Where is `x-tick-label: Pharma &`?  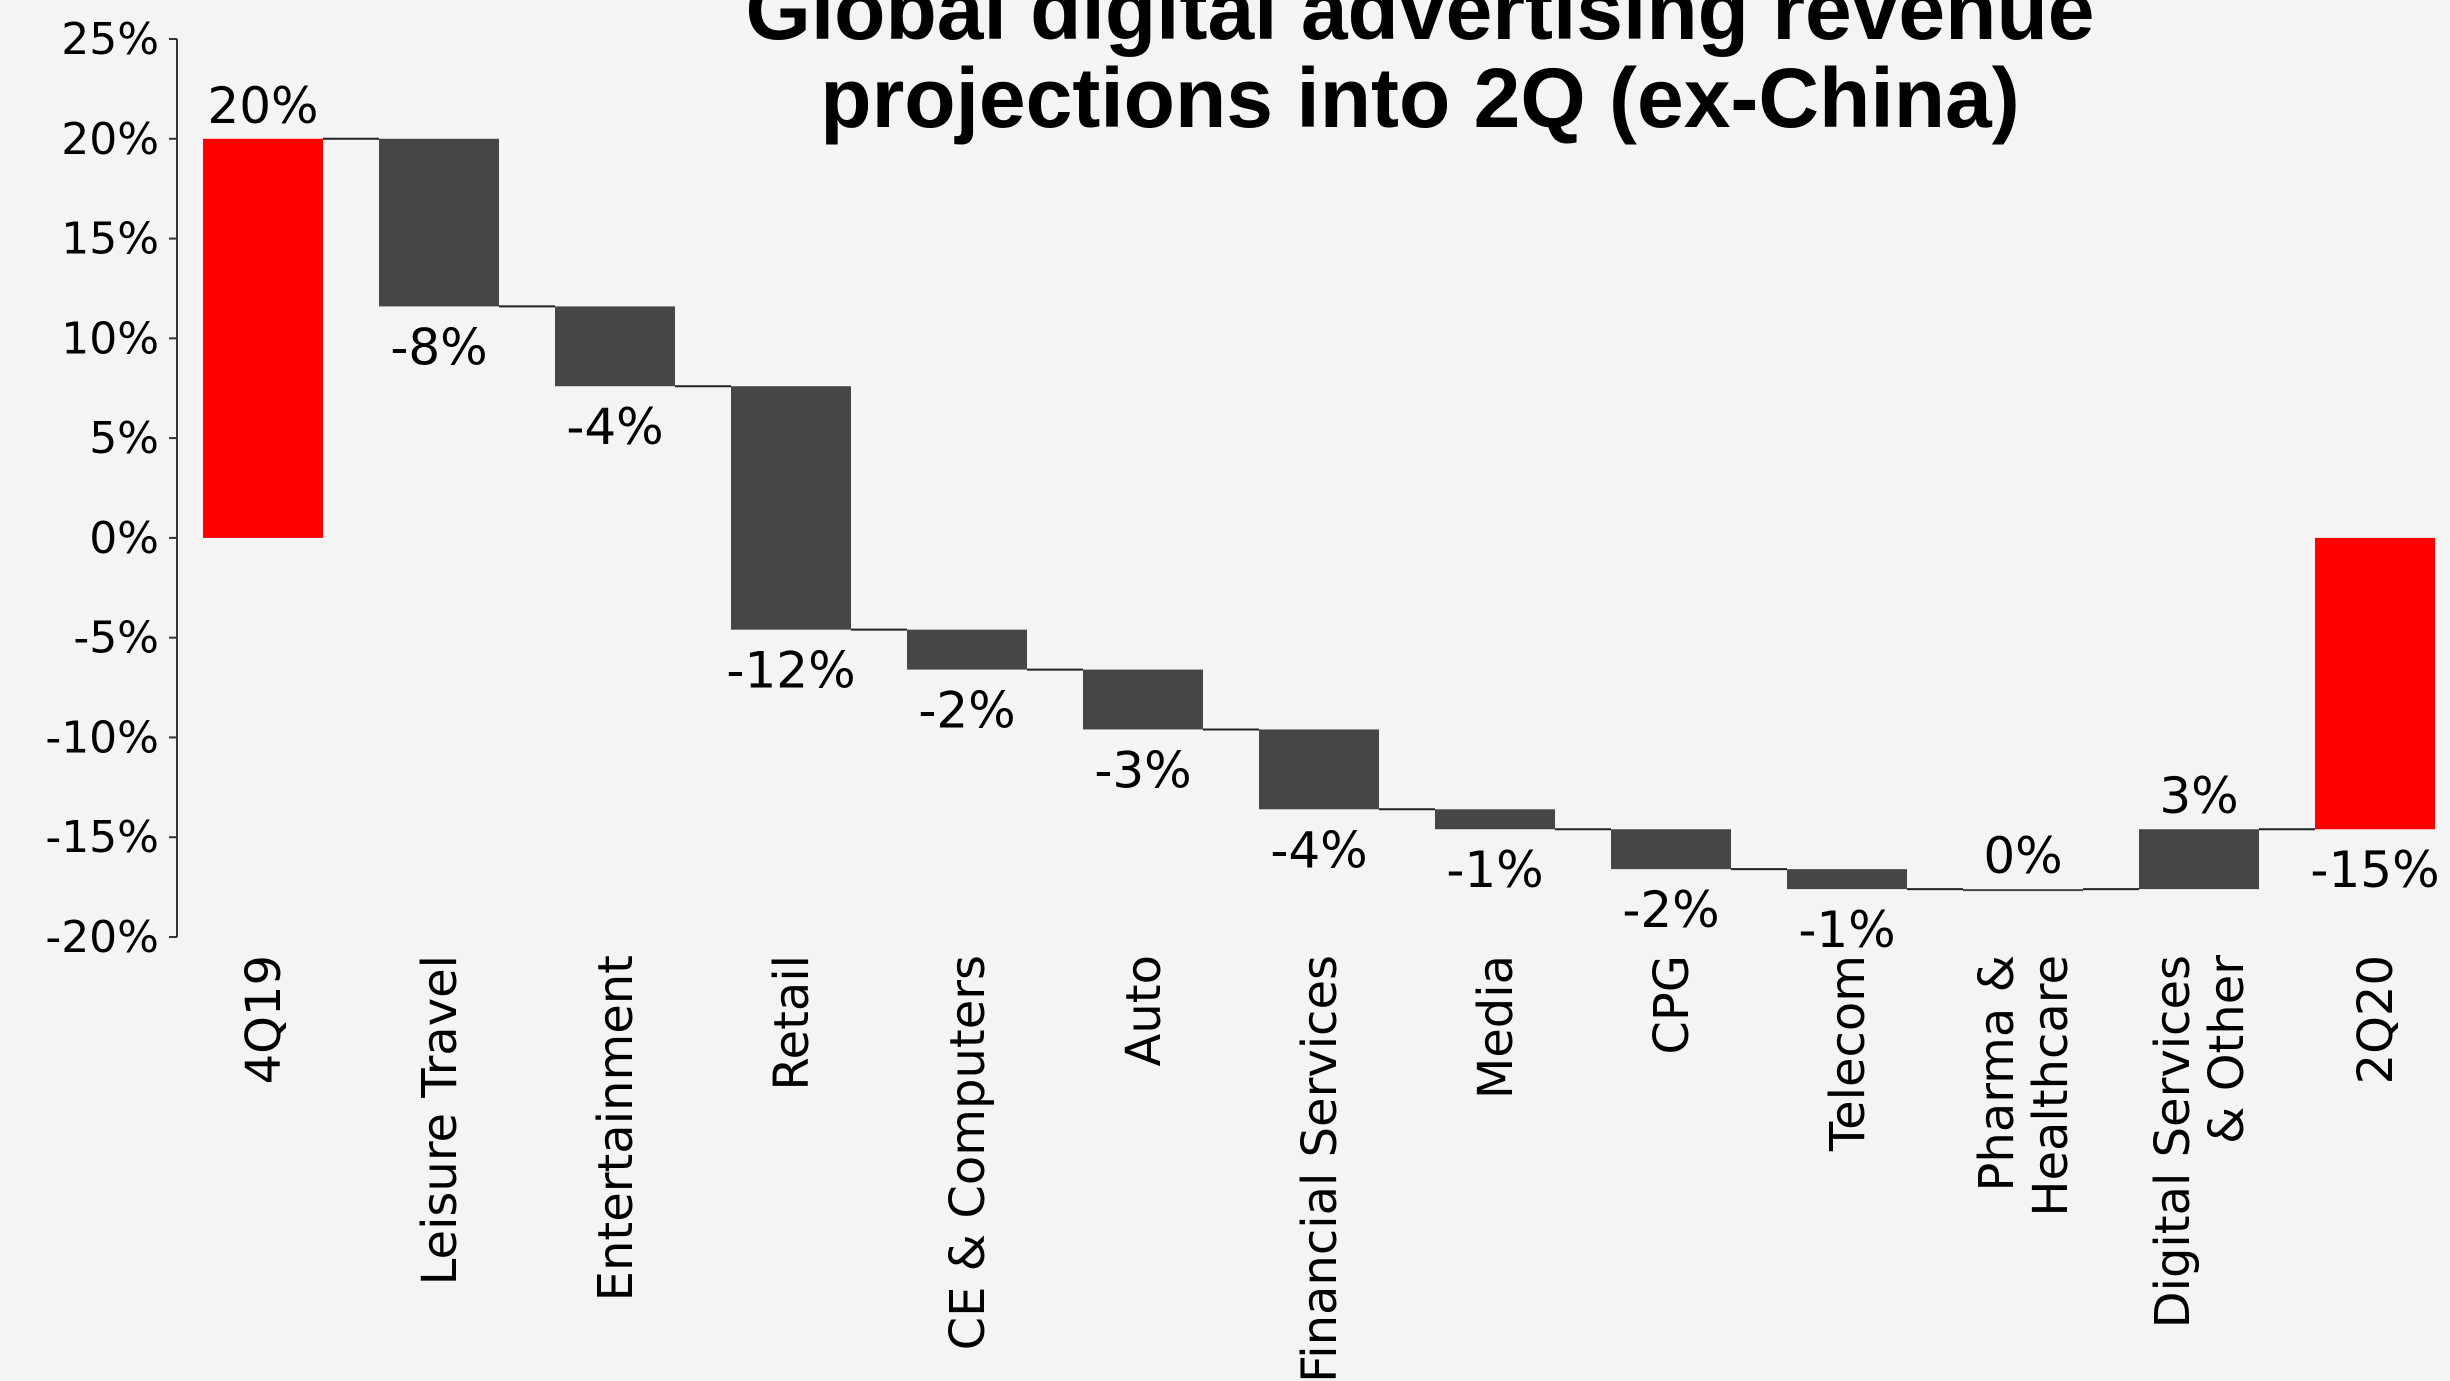
x-tick-label: Pharma & is located at coordinates (1997, 1073).